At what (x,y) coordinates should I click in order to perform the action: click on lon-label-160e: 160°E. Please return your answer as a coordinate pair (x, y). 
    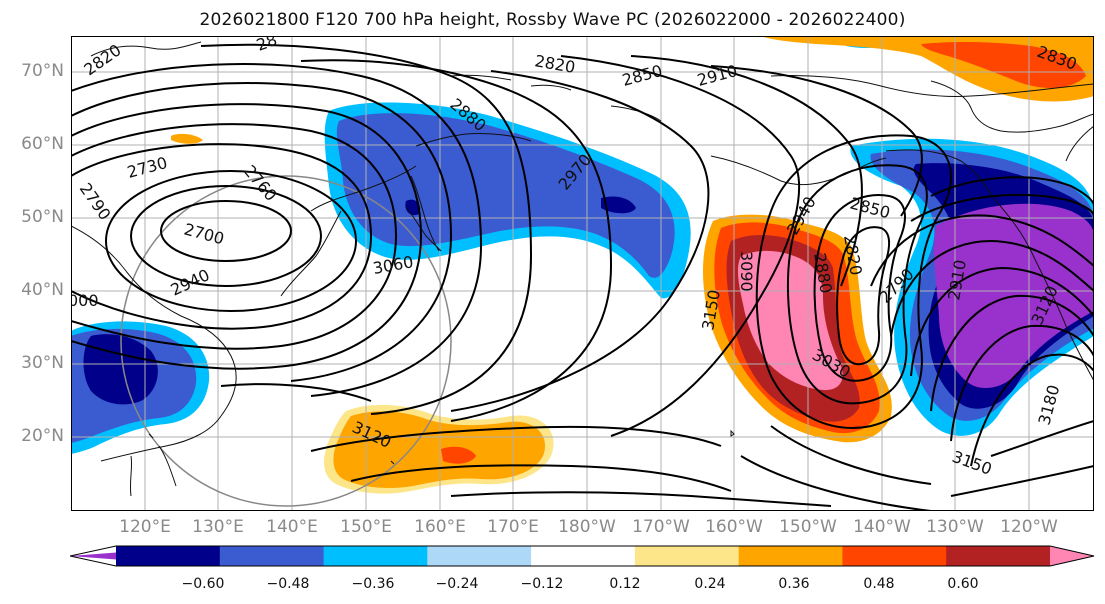
    Looking at the image, I should click on (440, 527).